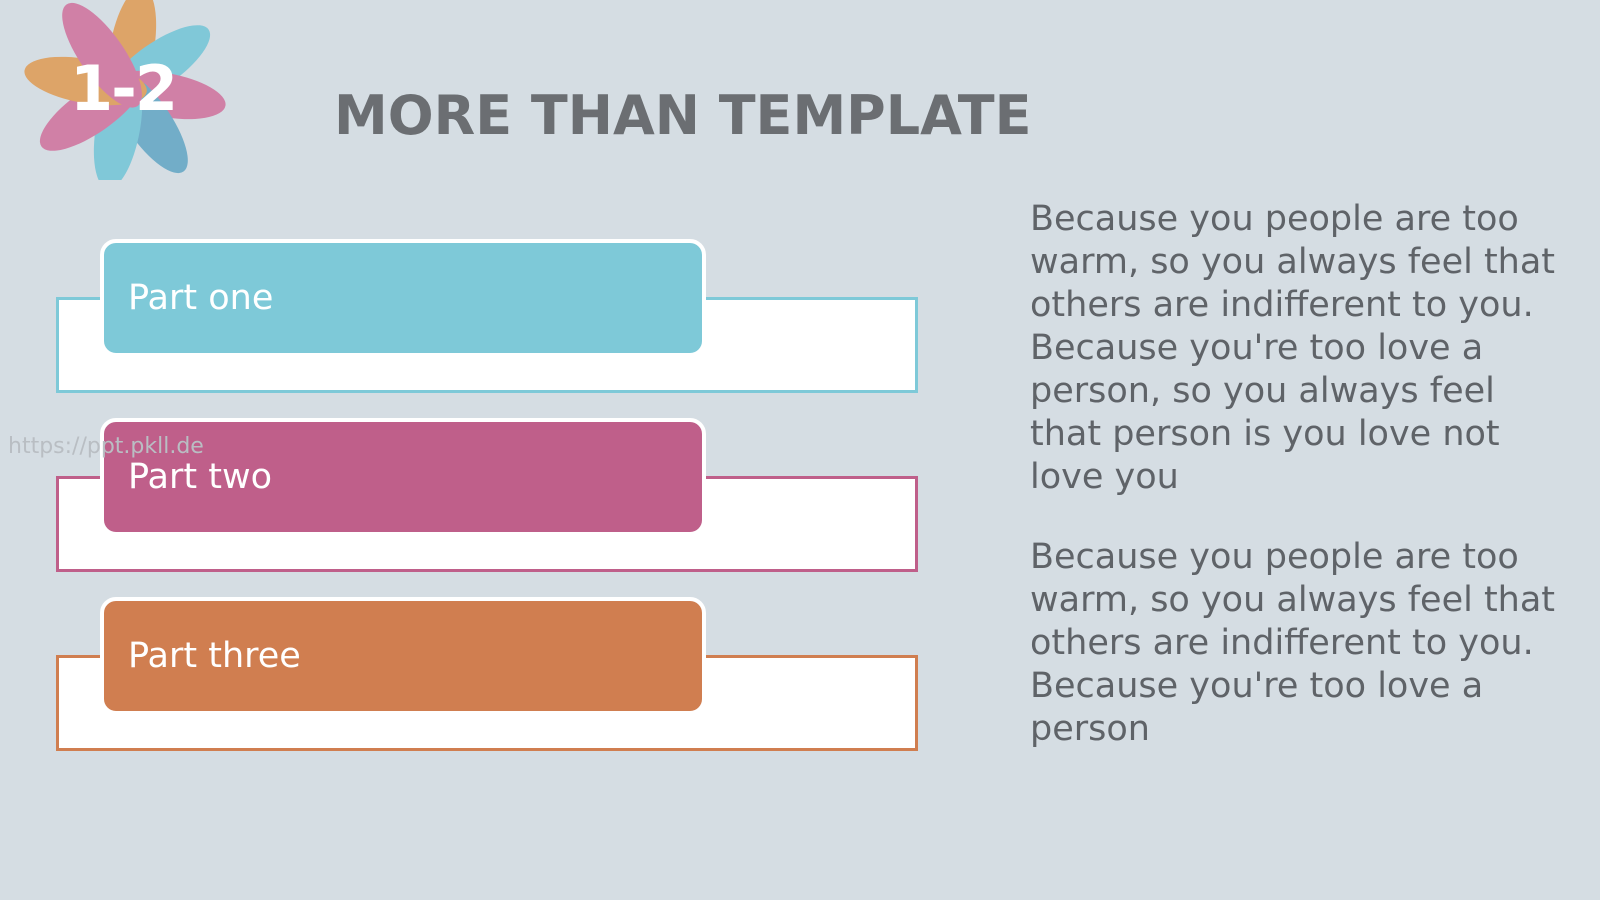 This screenshot has width=1600, height=900. I want to click on part-label: Part three, so click(403, 656).